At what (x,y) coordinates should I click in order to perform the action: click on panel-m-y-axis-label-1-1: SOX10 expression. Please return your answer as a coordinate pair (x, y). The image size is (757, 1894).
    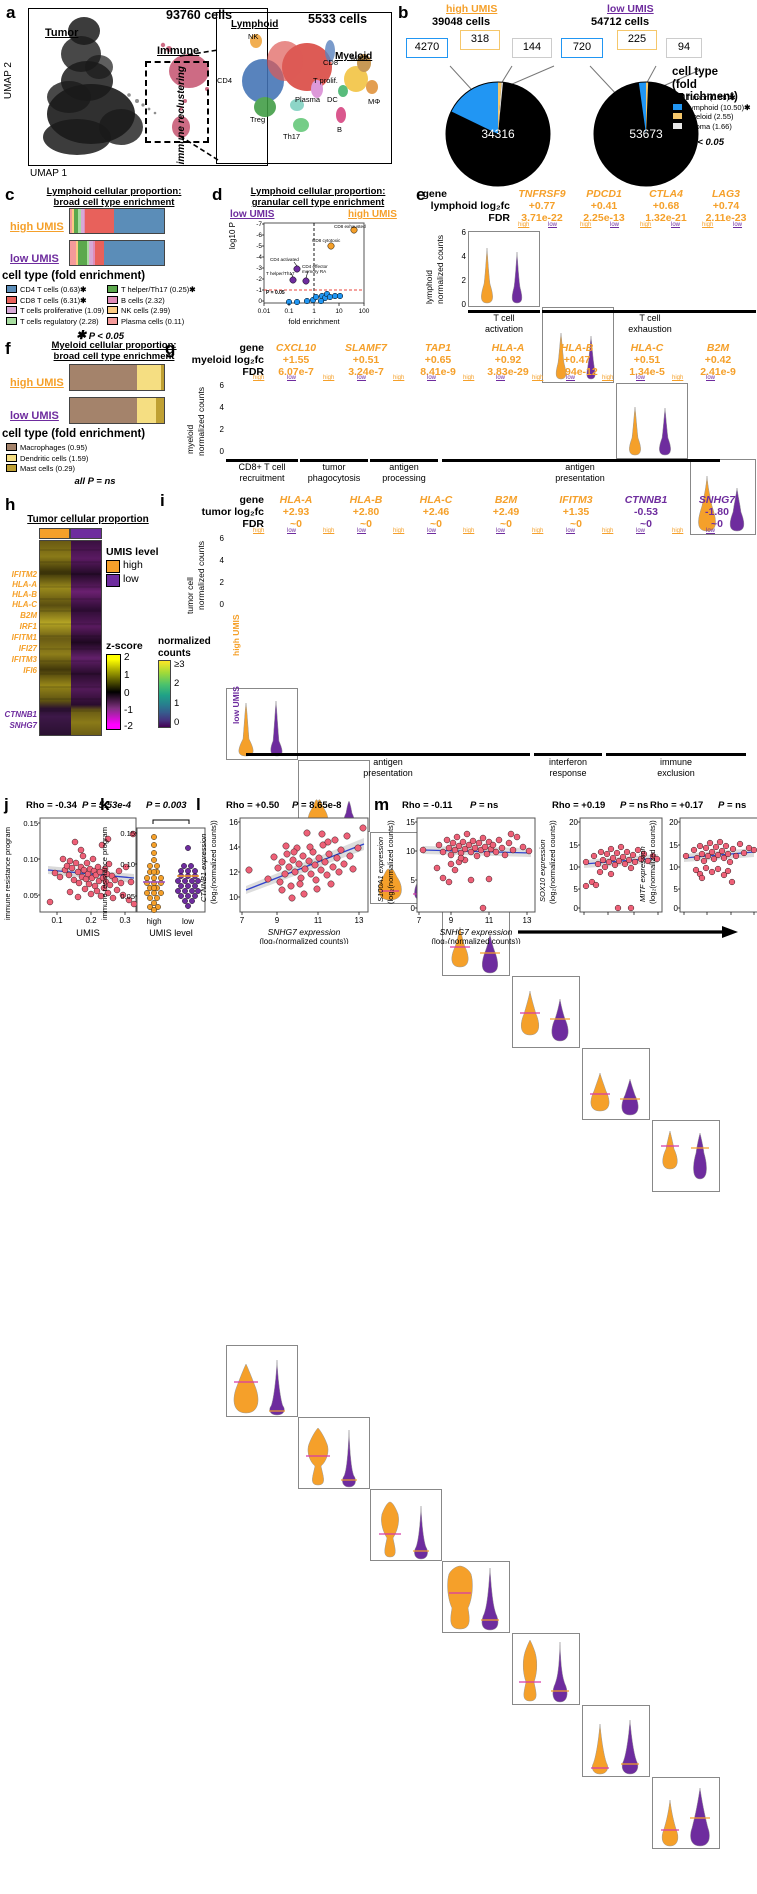
    Looking at the image, I should click on (542, 870).